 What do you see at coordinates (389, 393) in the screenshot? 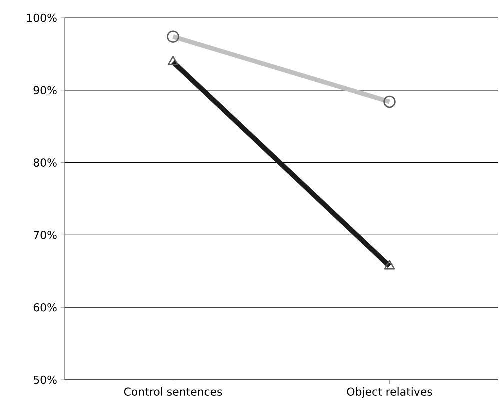
I see `x-tick-label: Object relatives` at bounding box center [389, 393].